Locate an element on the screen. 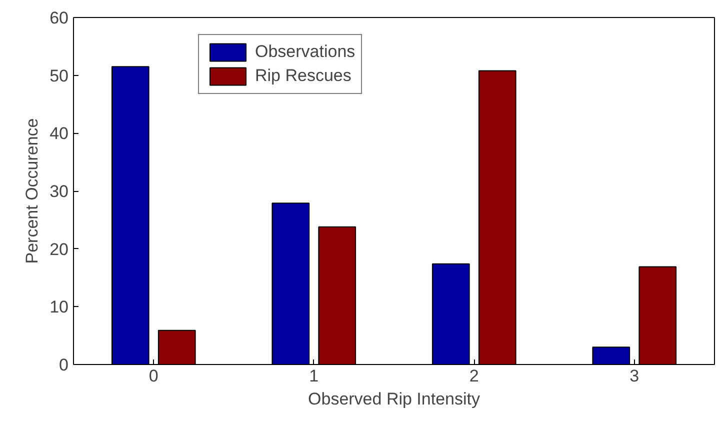 The height and width of the screenshot is (429, 720). x-tick-label: 3 is located at coordinates (635, 376).